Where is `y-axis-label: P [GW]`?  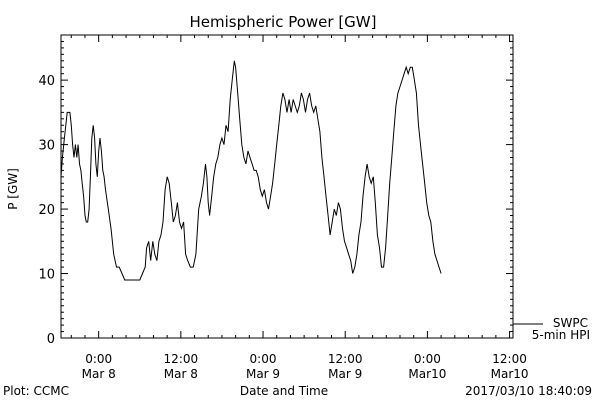 y-axis-label: P [GW] is located at coordinates (13, 189).